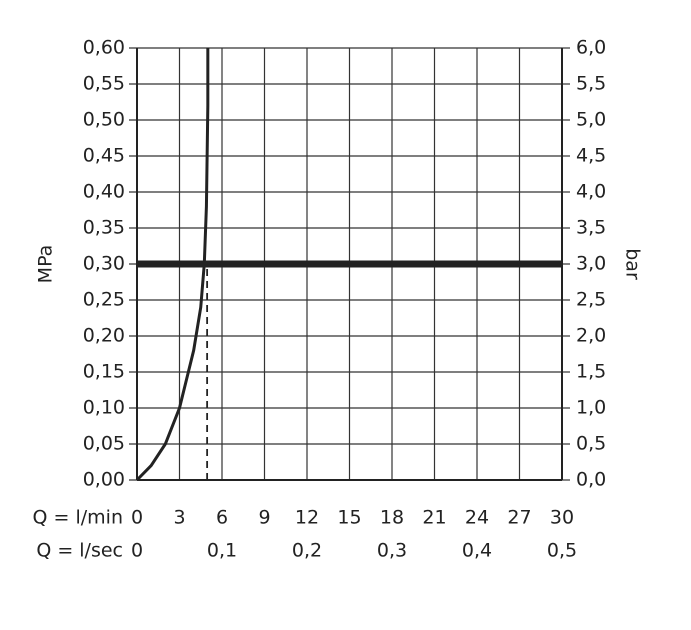 Image resolution: width=691 pixels, height=630 pixels. What do you see at coordinates (222, 518) in the screenshot?
I see `x-tick-label: 6` at bounding box center [222, 518].